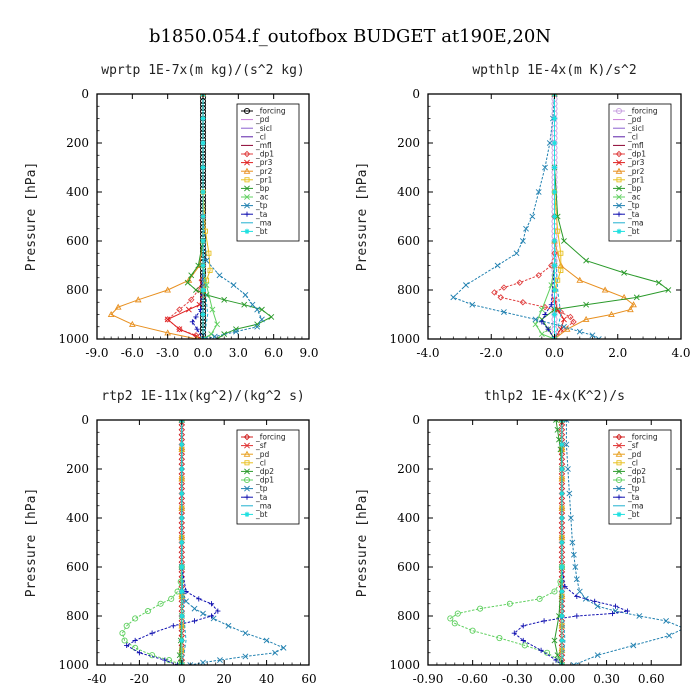  What do you see at coordinates (636, 154) in the screenshot?
I see `legend-entry: _dp1` at bounding box center [636, 154].